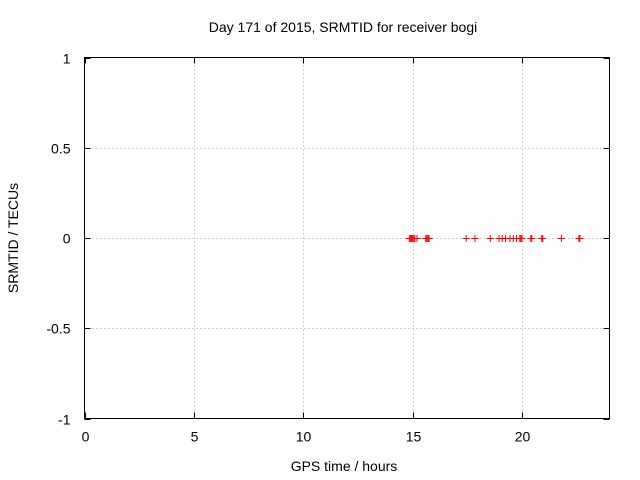  Describe the element at coordinates (58, 329) in the screenshot. I see `y-tick-label: -0.5` at that location.